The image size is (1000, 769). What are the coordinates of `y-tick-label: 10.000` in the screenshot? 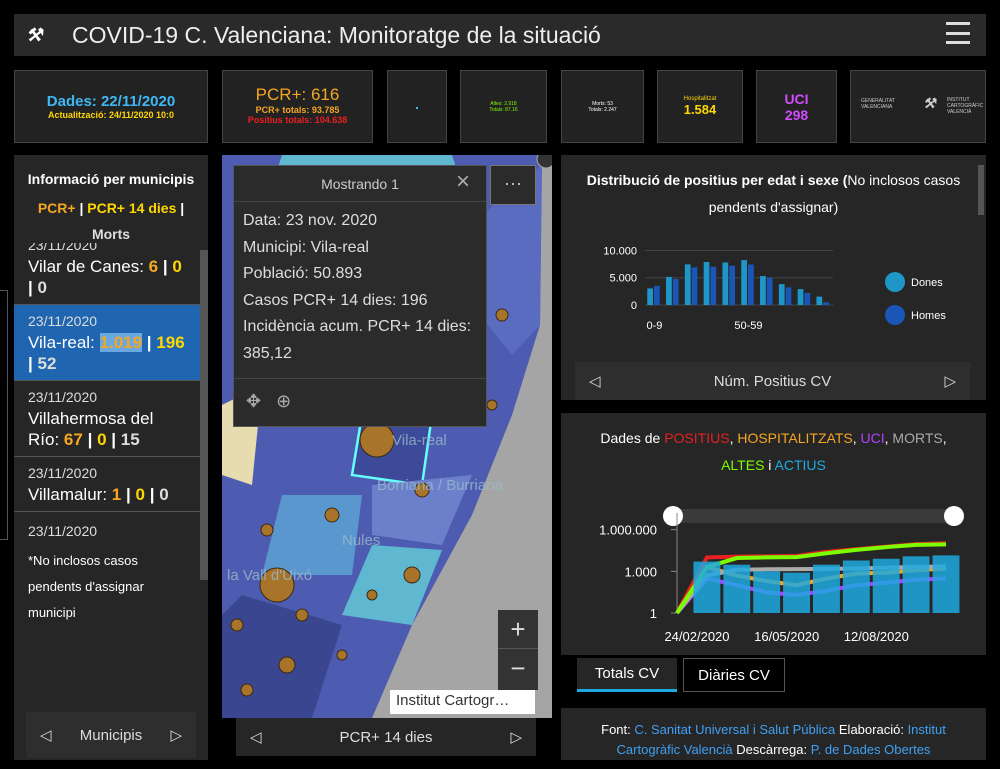 It's located at (620, 251).